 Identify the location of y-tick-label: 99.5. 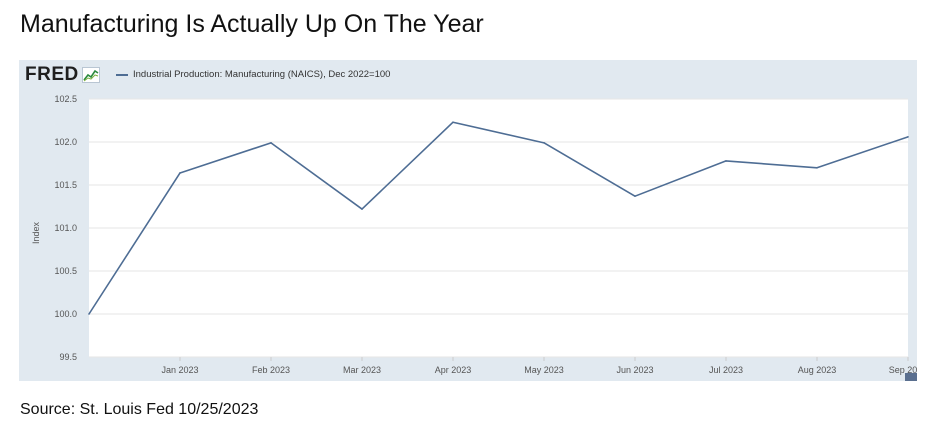
(68, 357).